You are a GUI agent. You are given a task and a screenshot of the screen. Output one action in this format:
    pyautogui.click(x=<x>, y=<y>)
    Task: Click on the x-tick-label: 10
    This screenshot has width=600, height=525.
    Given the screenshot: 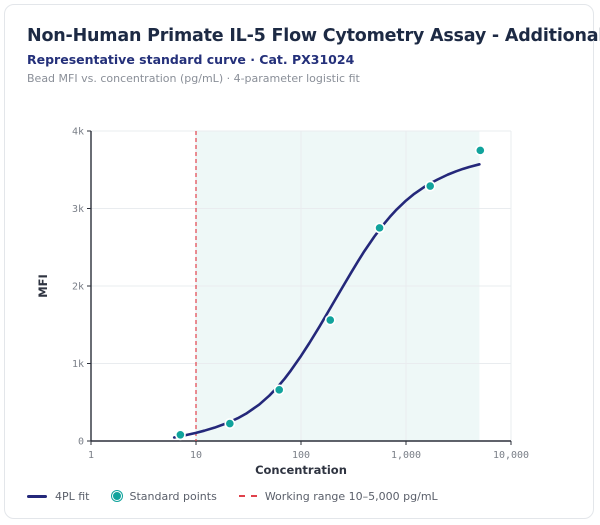 What is the action you would take?
    pyautogui.click(x=196, y=455)
    